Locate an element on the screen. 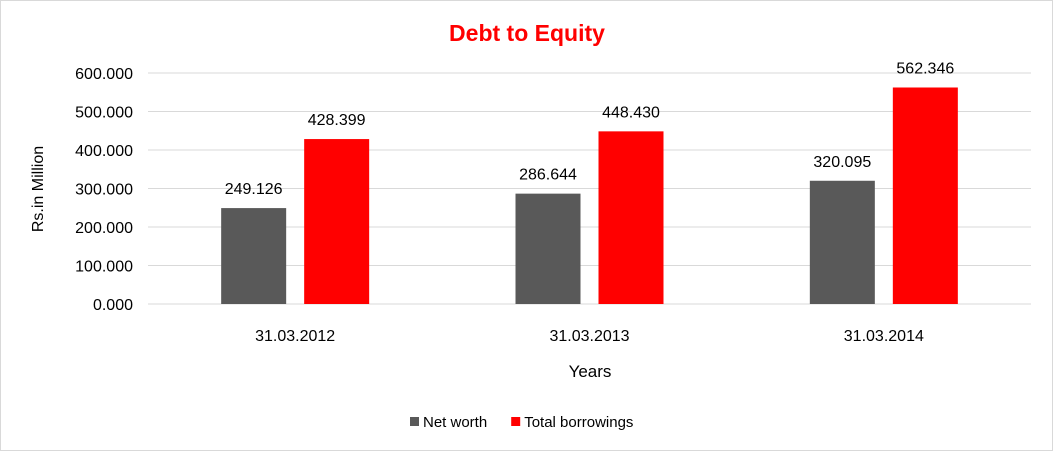 The image size is (1053, 455). y-tick-label: 300.000 is located at coordinates (104, 190).